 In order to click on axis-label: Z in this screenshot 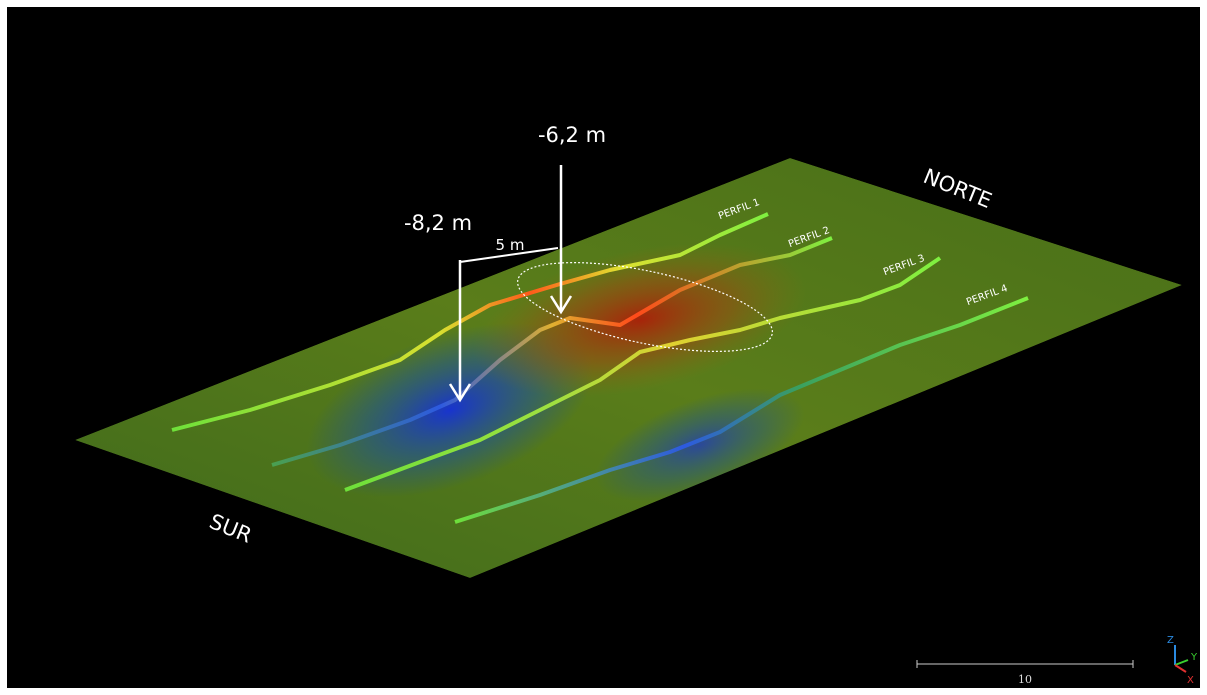, I will do `click(1170, 640)`.